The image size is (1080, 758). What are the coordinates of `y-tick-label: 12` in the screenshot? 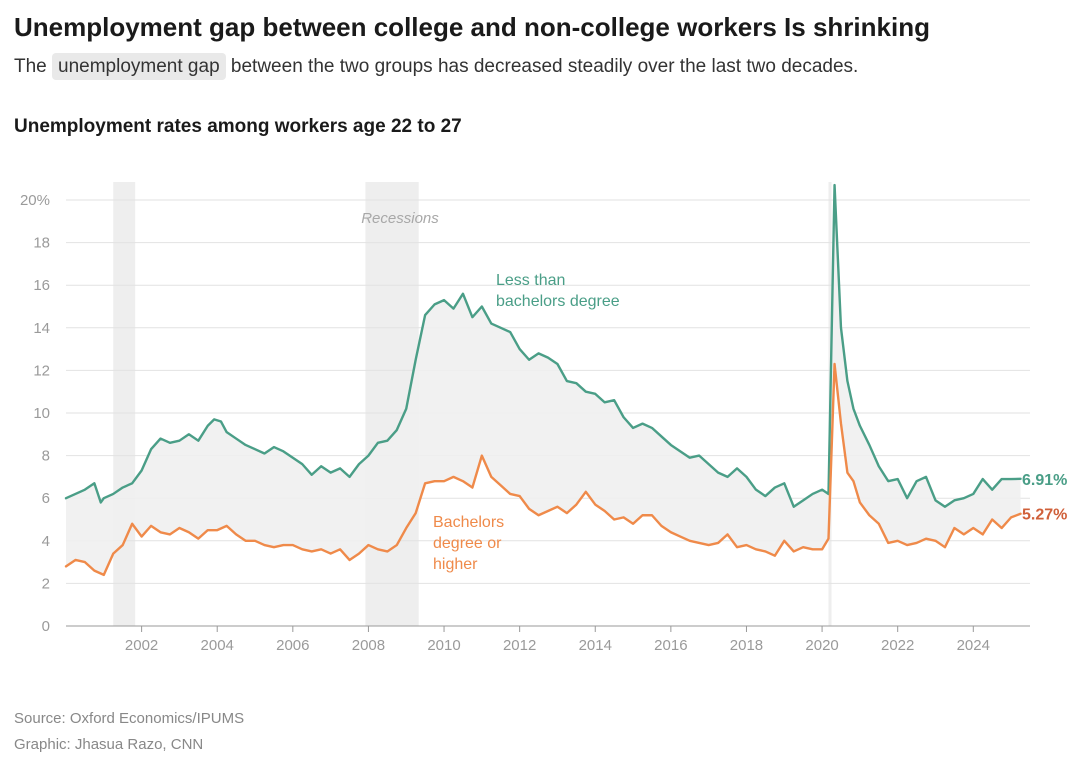 It's located at (41, 370).